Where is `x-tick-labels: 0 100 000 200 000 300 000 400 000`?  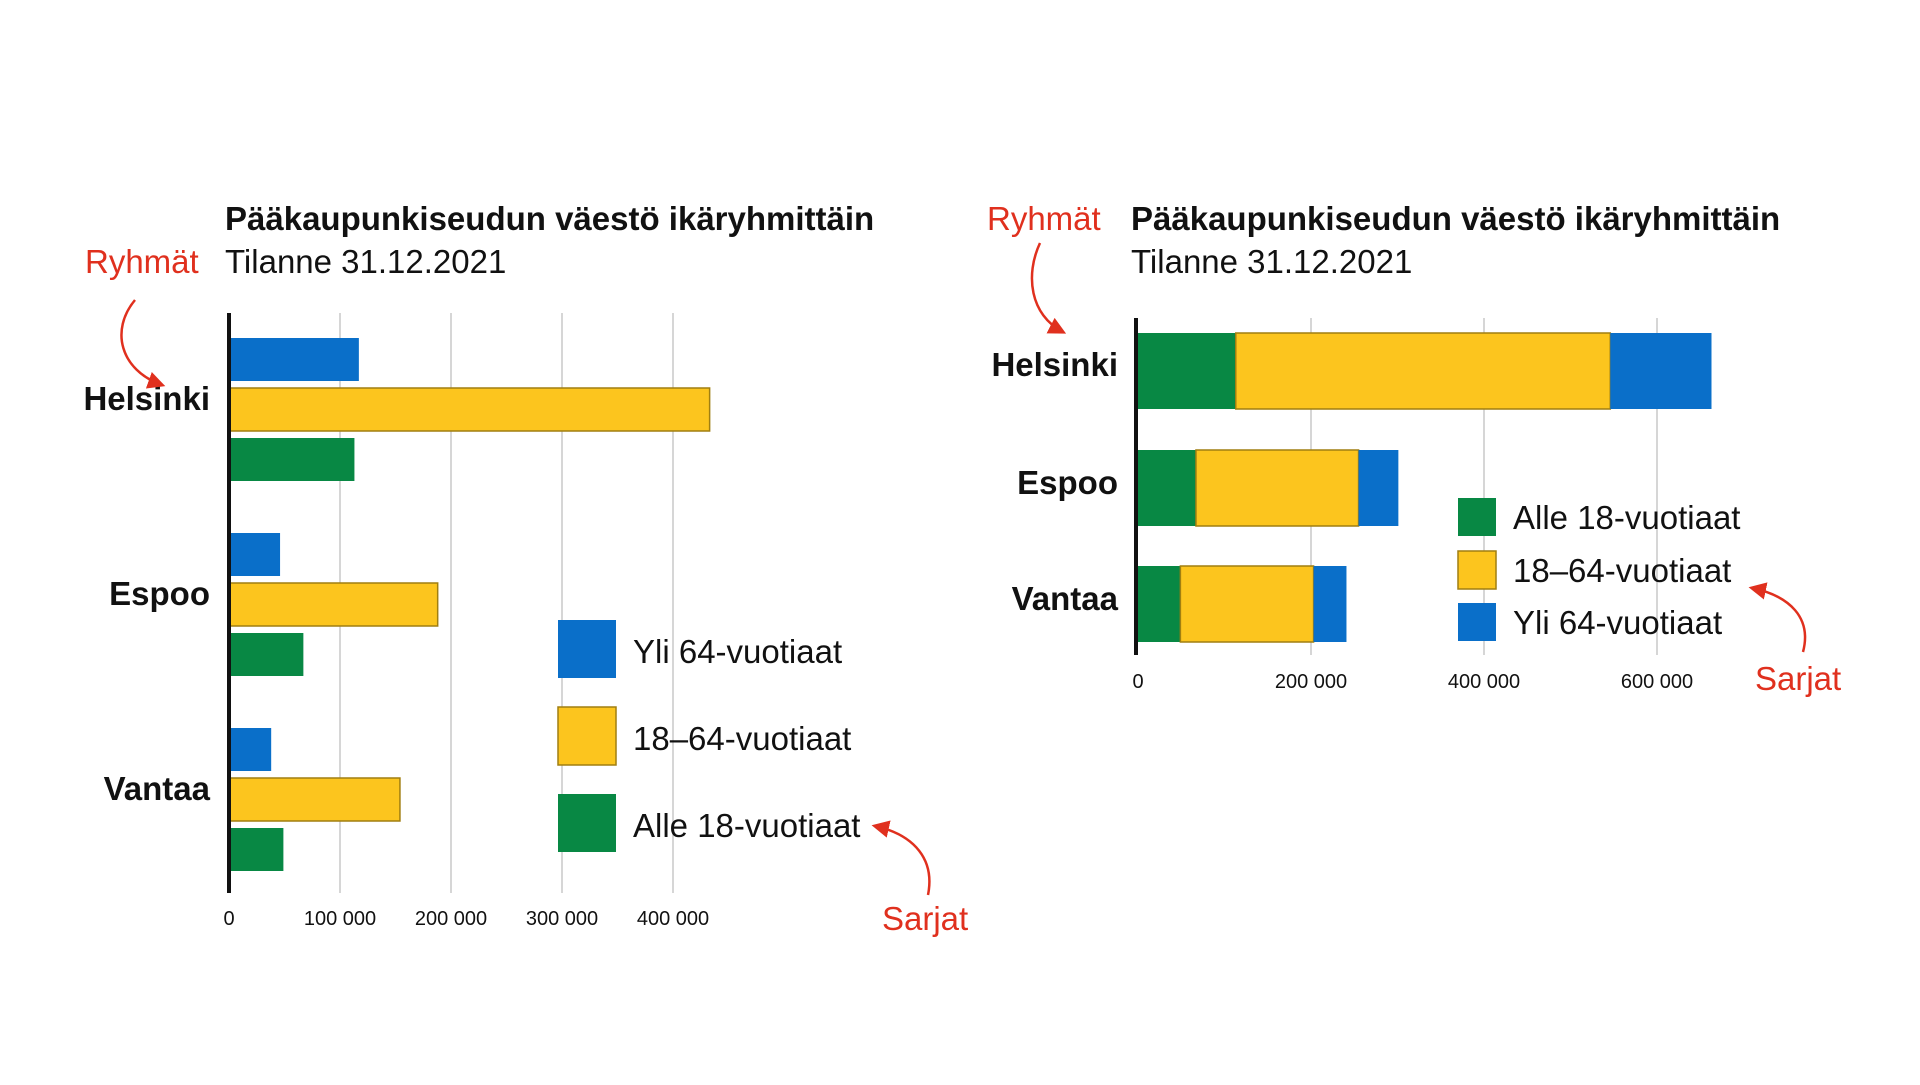
x-tick-labels: 0 100 000 200 000 300 000 400 000 is located at coordinates (466, 919).